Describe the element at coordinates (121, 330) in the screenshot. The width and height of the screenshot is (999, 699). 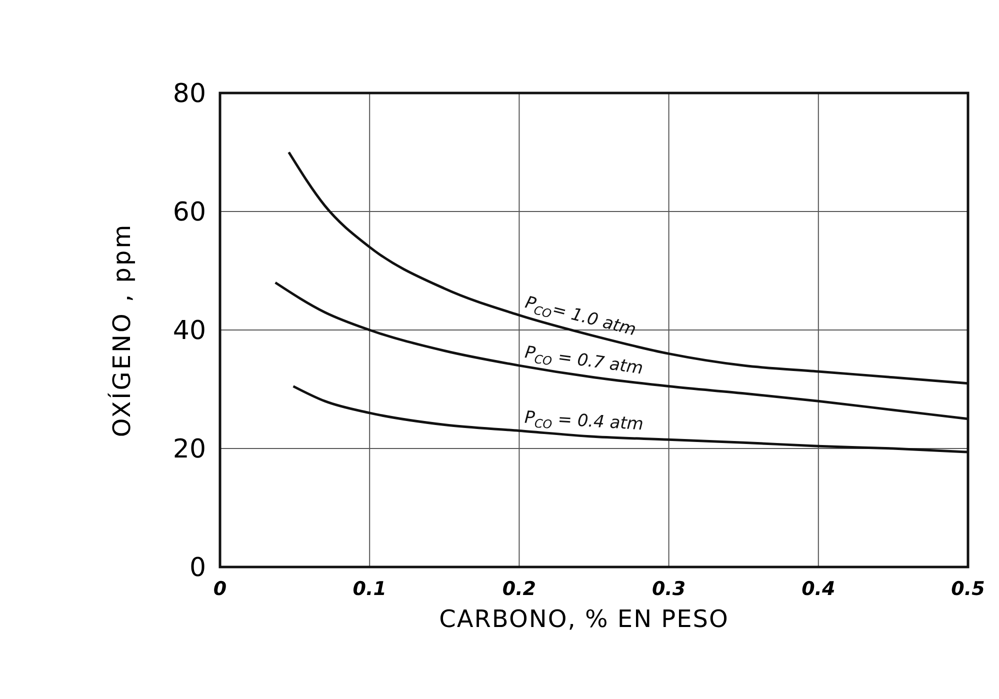
I see `y-axis-title: OXÍGENO , ppm` at that location.